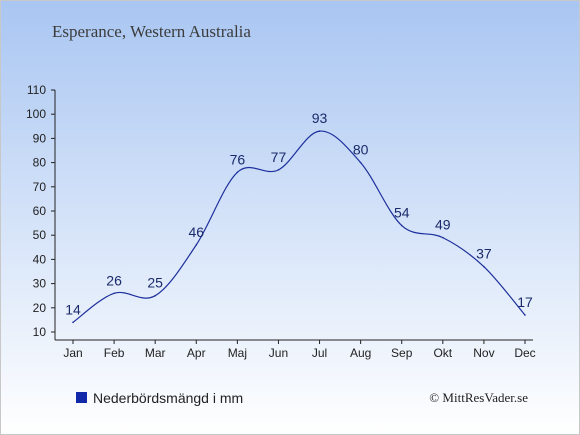 This screenshot has height=435, width=580. I want to click on x-tick-label: Aug, so click(360, 353).